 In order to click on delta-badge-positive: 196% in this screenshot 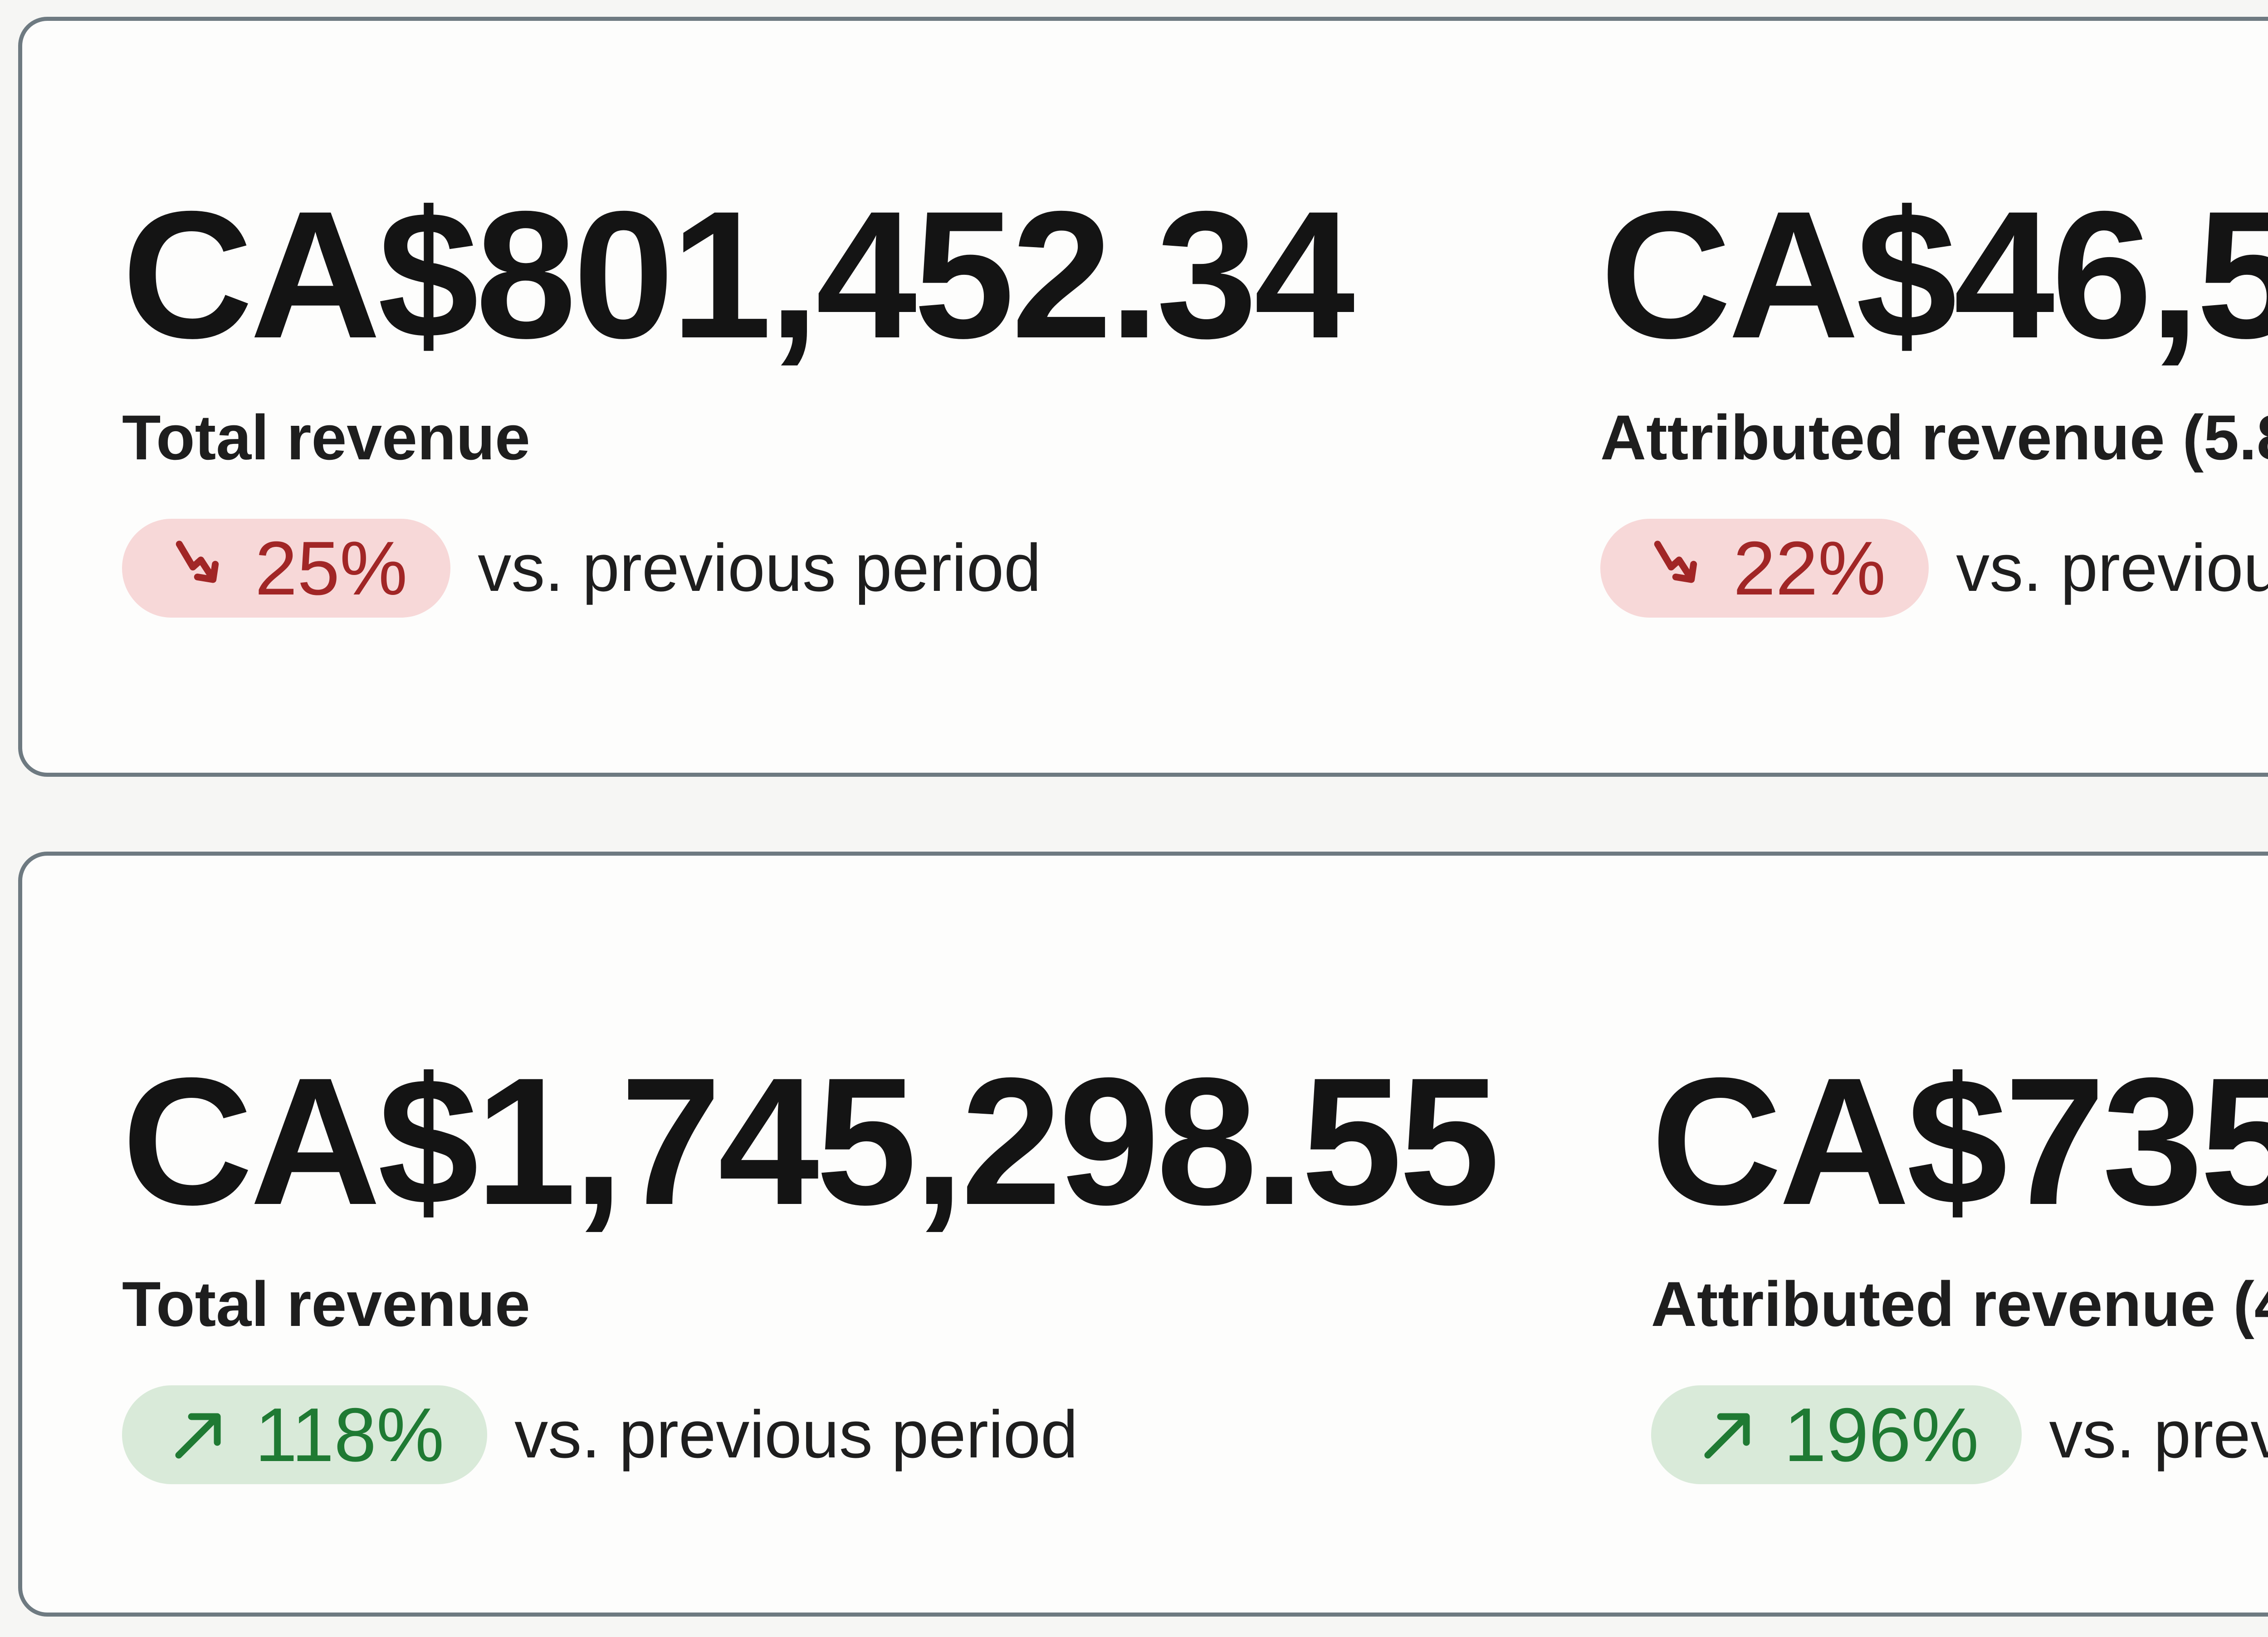, I will do `click(1837, 1434)`.